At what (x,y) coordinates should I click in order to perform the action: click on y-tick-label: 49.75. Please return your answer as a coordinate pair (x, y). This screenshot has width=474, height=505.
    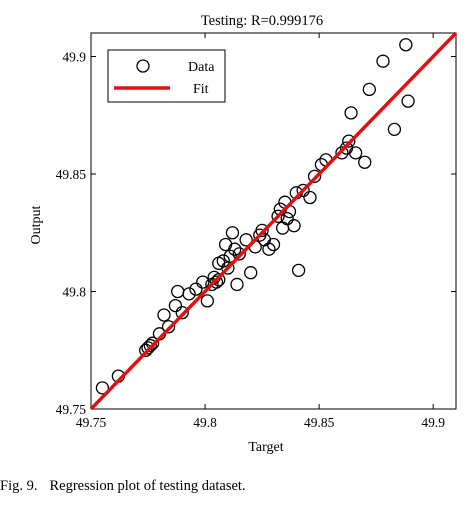
    Looking at the image, I should click on (71, 409).